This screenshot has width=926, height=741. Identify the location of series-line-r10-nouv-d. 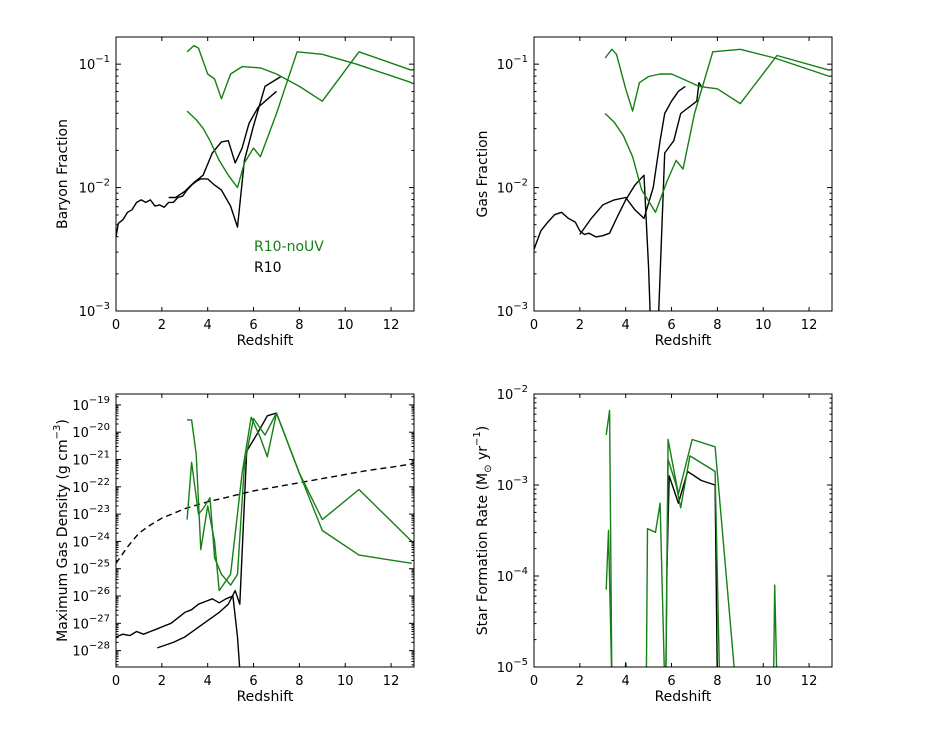
(655, 584).